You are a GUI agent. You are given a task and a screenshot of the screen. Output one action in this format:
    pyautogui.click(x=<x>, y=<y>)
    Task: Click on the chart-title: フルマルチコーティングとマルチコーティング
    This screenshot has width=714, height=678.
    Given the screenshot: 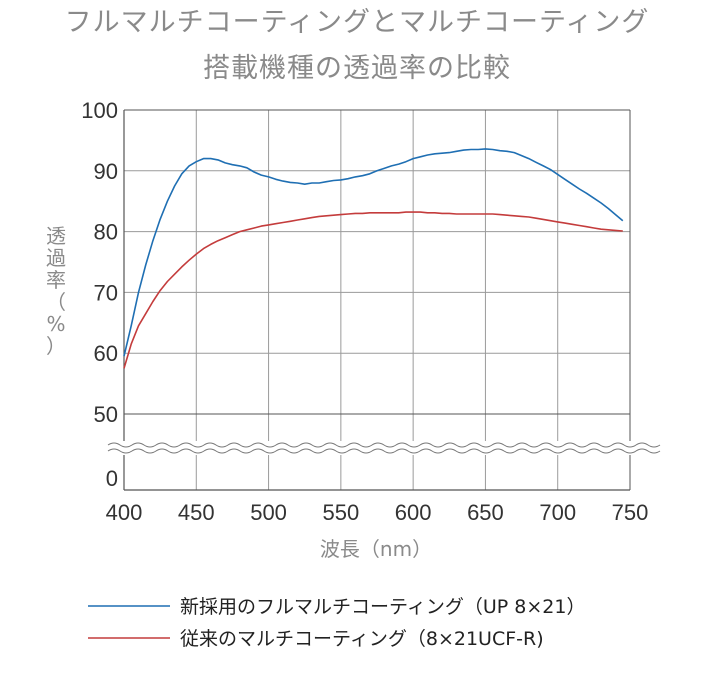 What is the action you would take?
    pyautogui.click(x=357, y=22)
    